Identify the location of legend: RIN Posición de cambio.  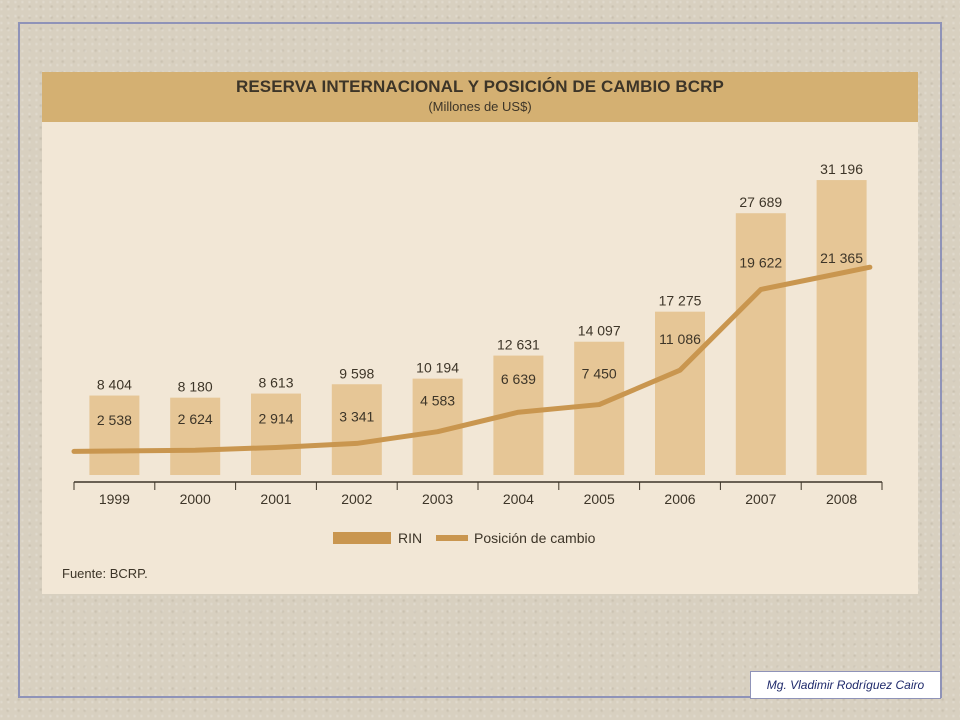
(464, 538).